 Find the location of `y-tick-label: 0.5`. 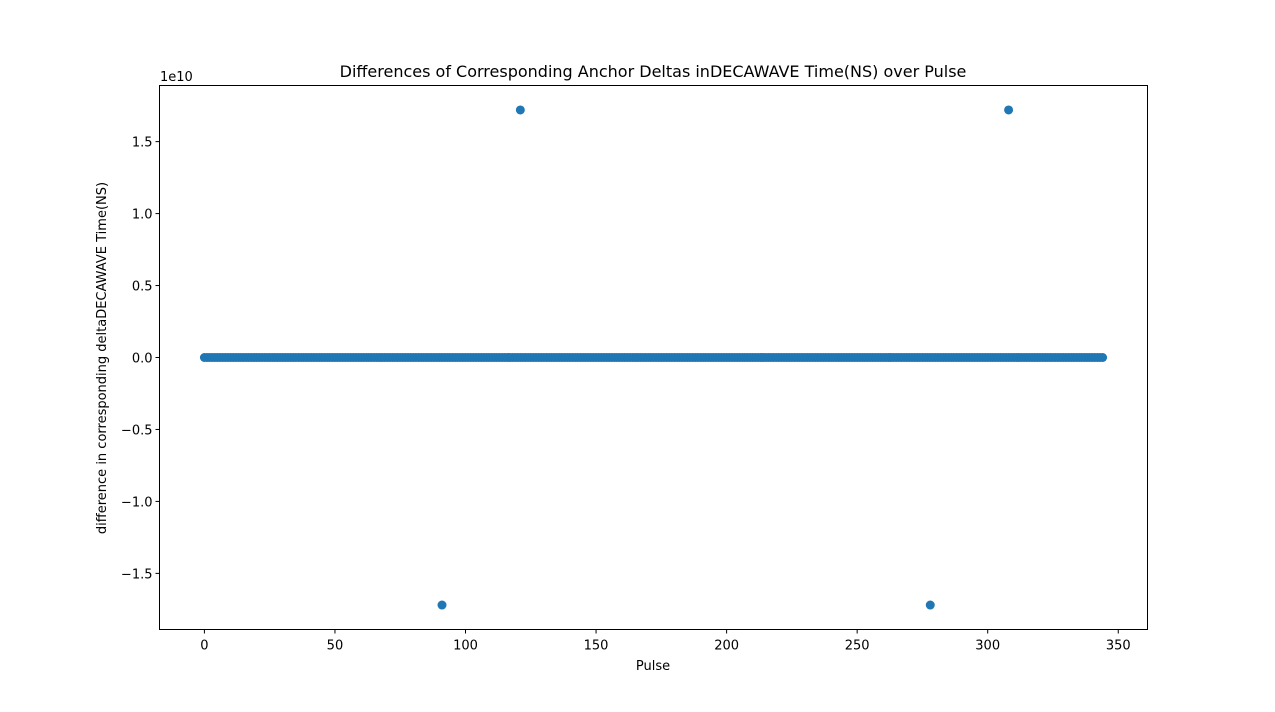

y-tick-label: 0.5 is located at coordinates (142, 287).